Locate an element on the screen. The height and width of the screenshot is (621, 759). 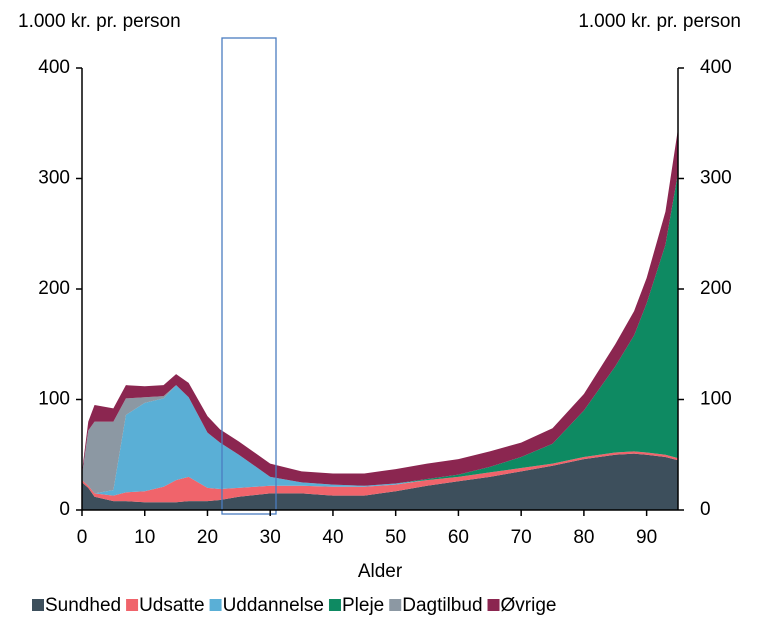
y-tick-label: 0 is located at coordinates (64, 509).